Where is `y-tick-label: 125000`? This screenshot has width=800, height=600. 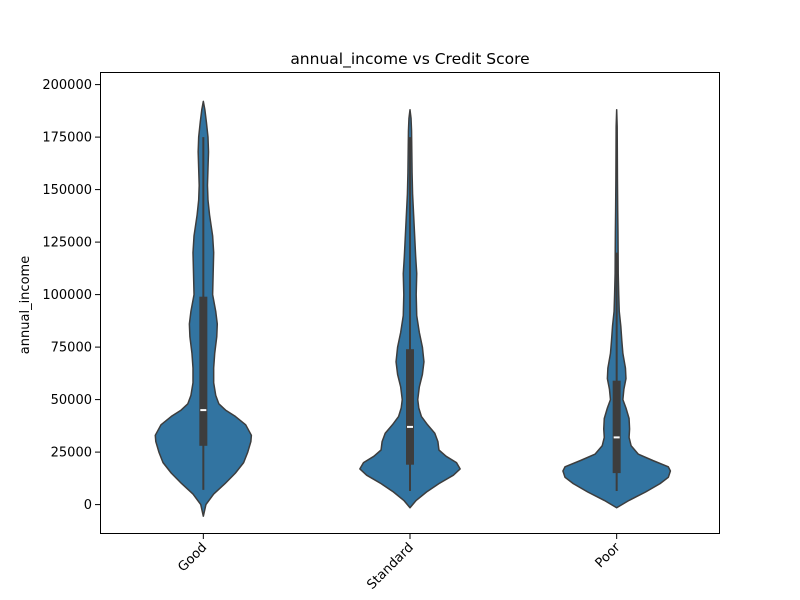
y-tick-label: 125000 is located at coordinates (67, 243).